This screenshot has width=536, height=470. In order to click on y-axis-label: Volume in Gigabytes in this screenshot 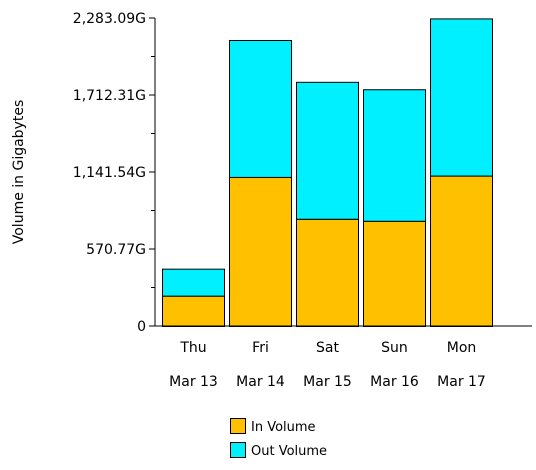, I will do `click(19, 172)`.